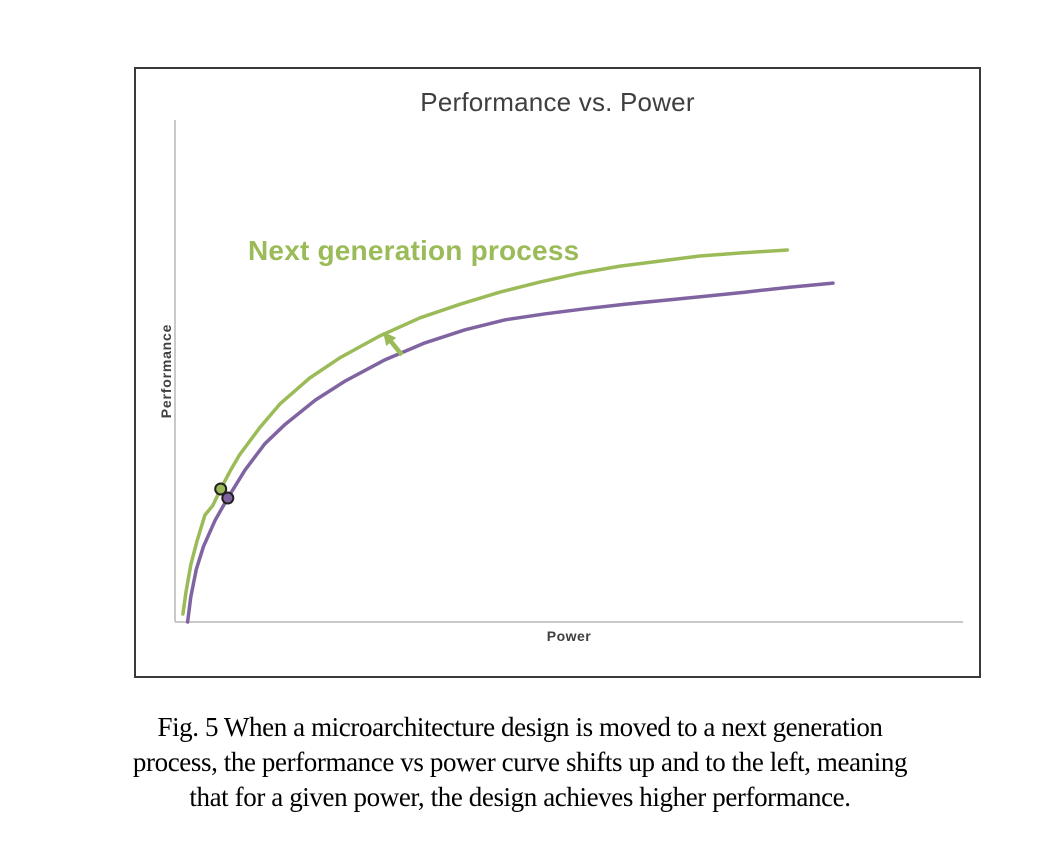 The image size is (1040, 866). Describe the element at coordinates (166, 371) in the screenshot. I see `y-axis-label: Performance` at that location.